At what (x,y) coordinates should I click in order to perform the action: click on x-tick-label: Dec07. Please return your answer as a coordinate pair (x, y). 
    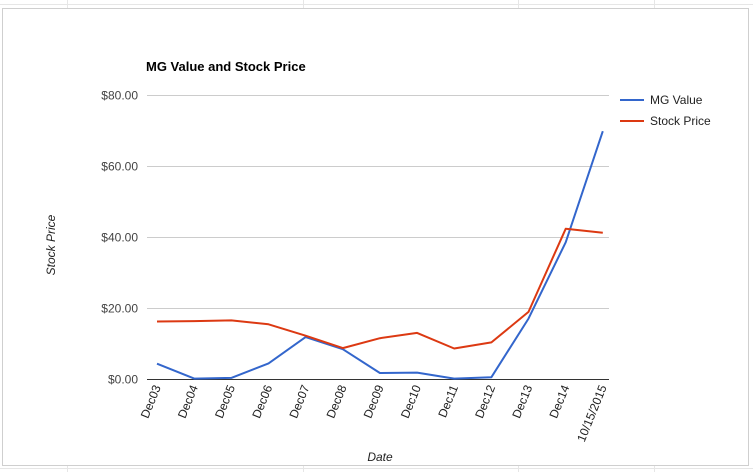
    Looking at the image, I should click on (299, 402).